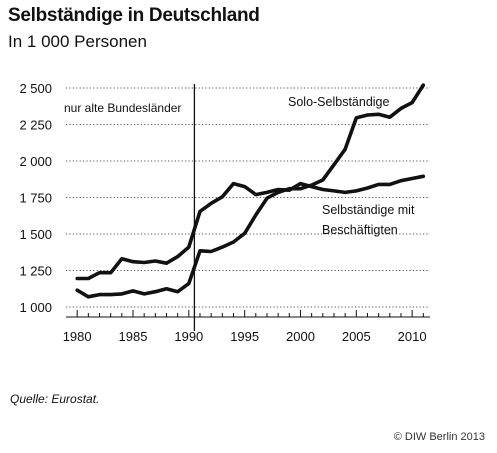 Image resolution: width=497 pixels, height=453 pixels. I want to click on y-tick-label: 2 250, so click(35, 125).